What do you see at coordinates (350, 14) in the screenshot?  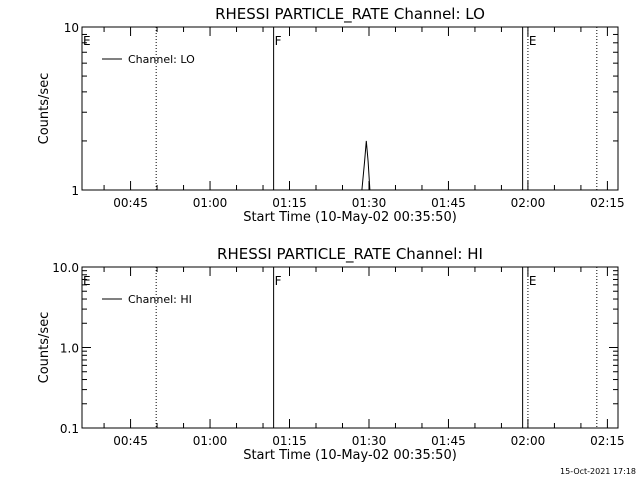 I see `chart-title: RHESSI PARTICLE_RATE Channel: LO` at bounding box center [350, 14].